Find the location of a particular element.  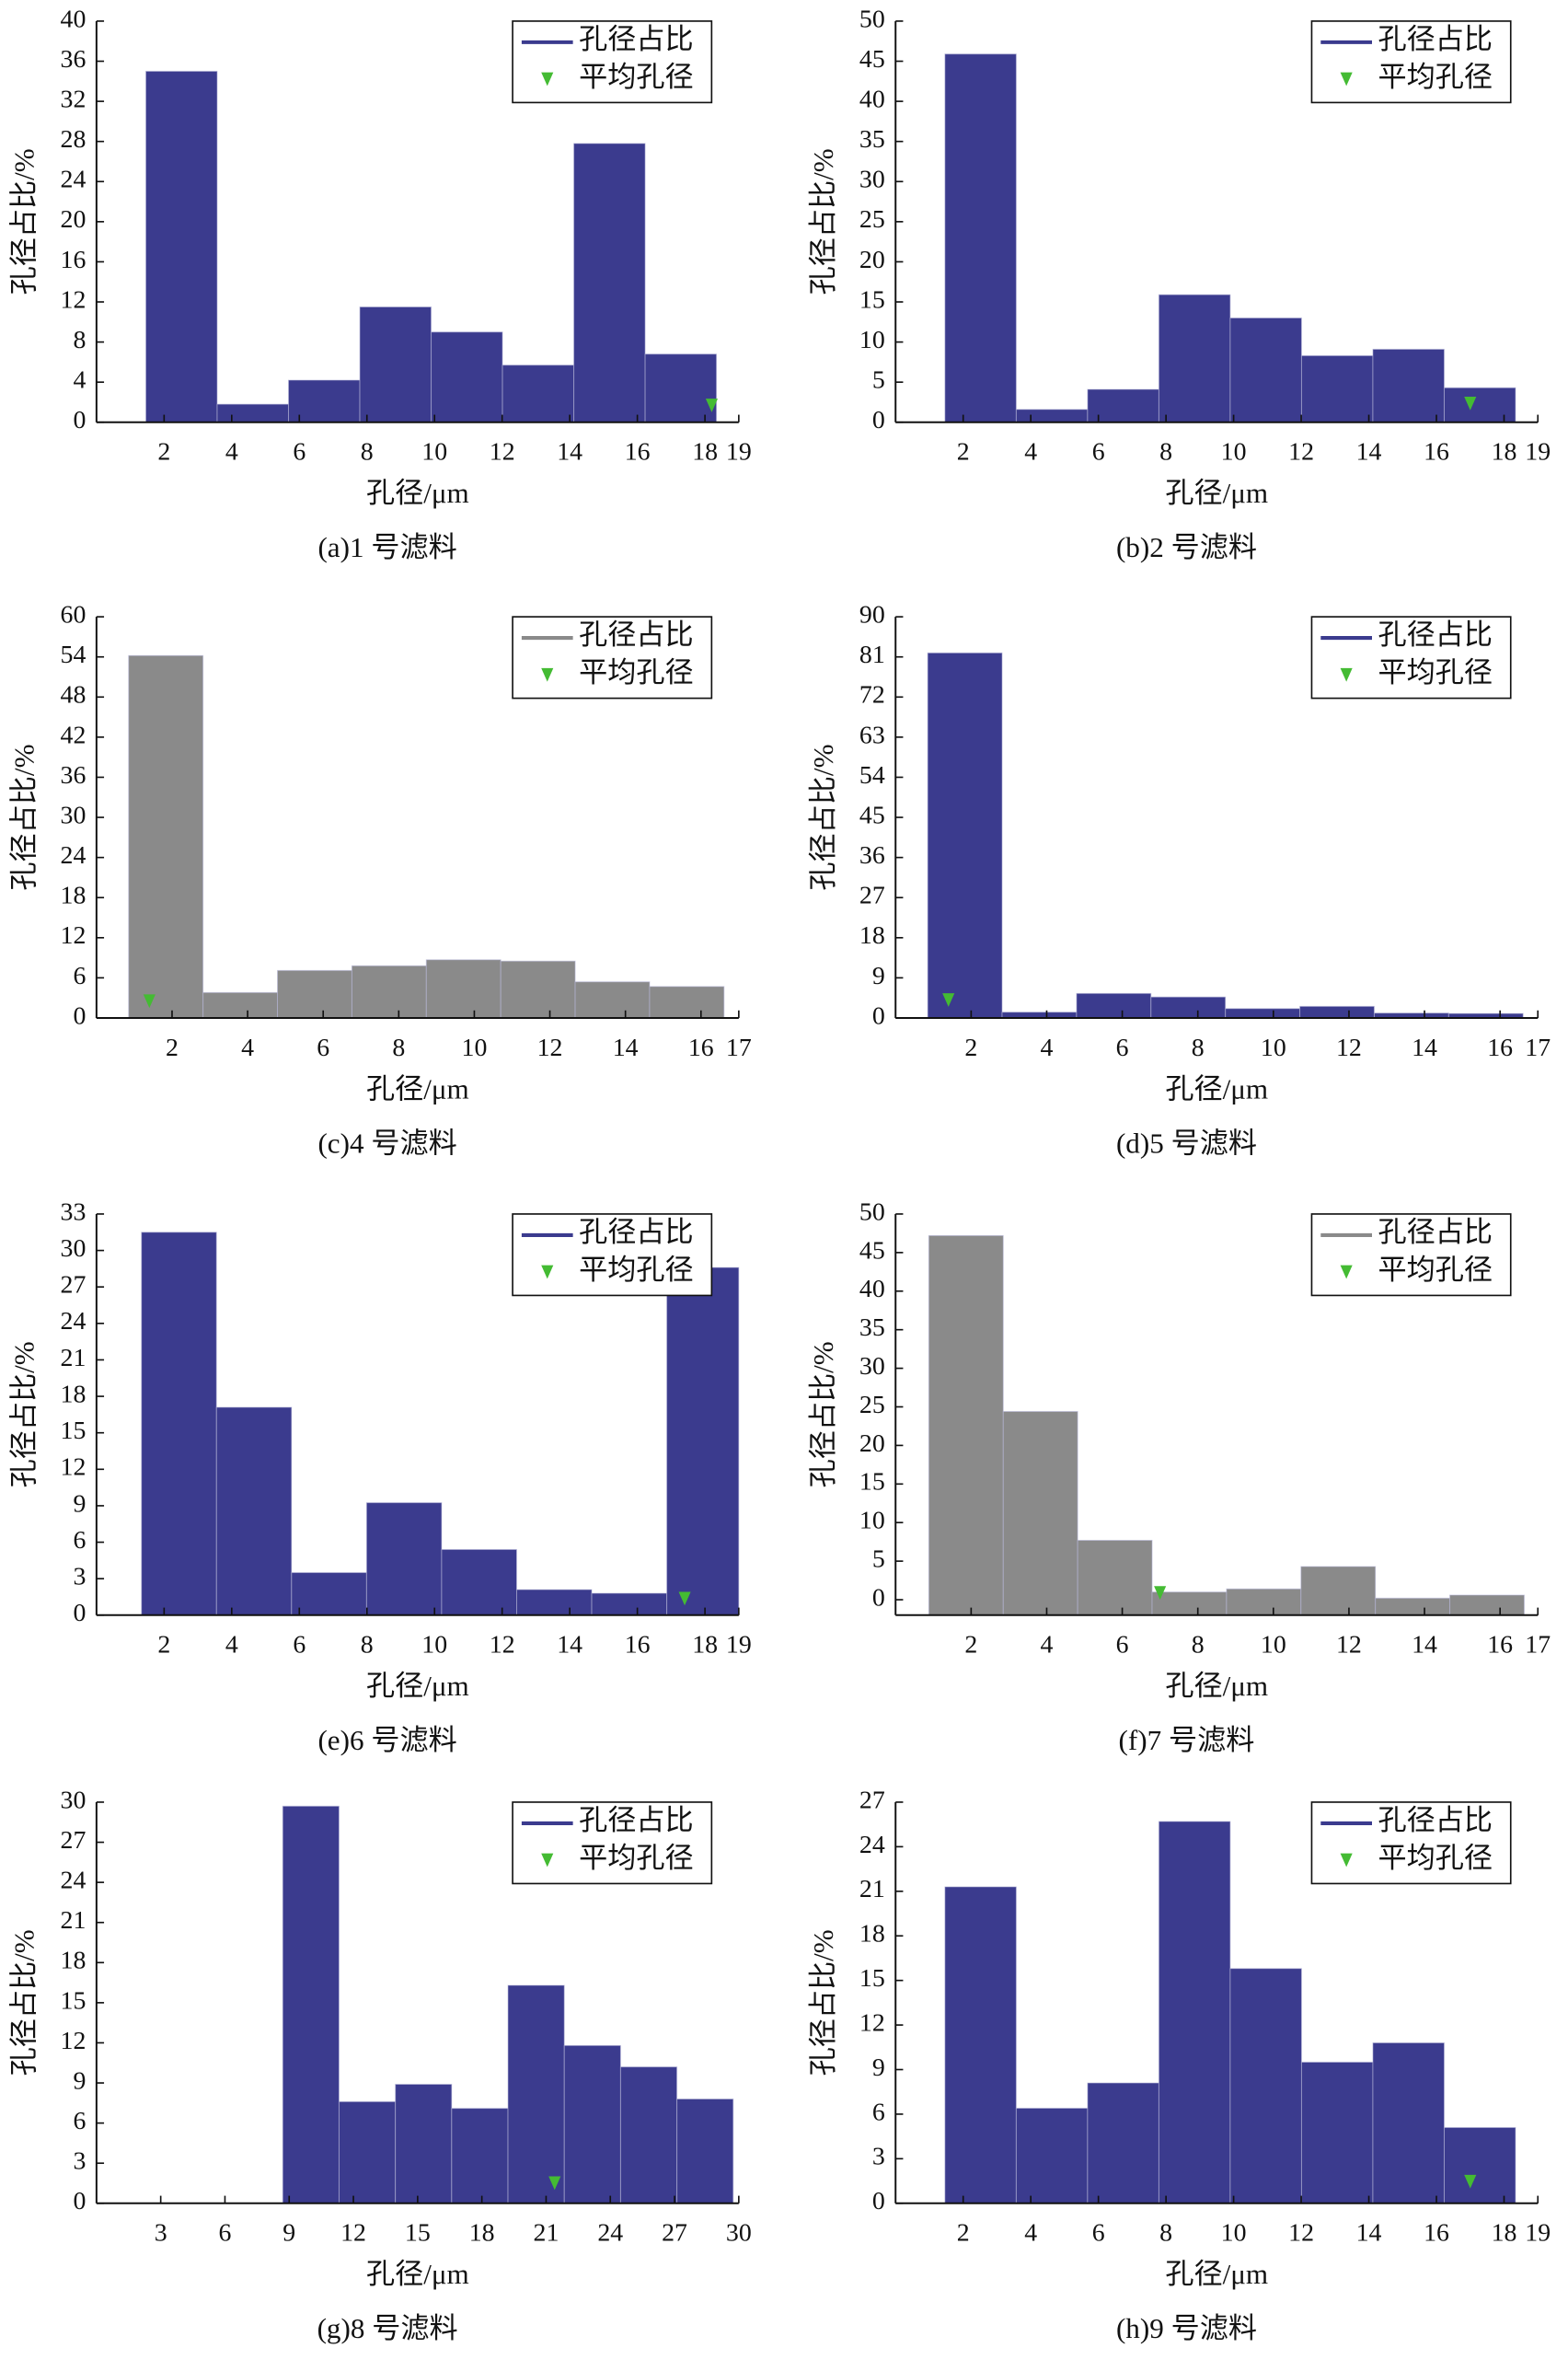

y-tick-label: 10 is located at coordinates (872, 1521).